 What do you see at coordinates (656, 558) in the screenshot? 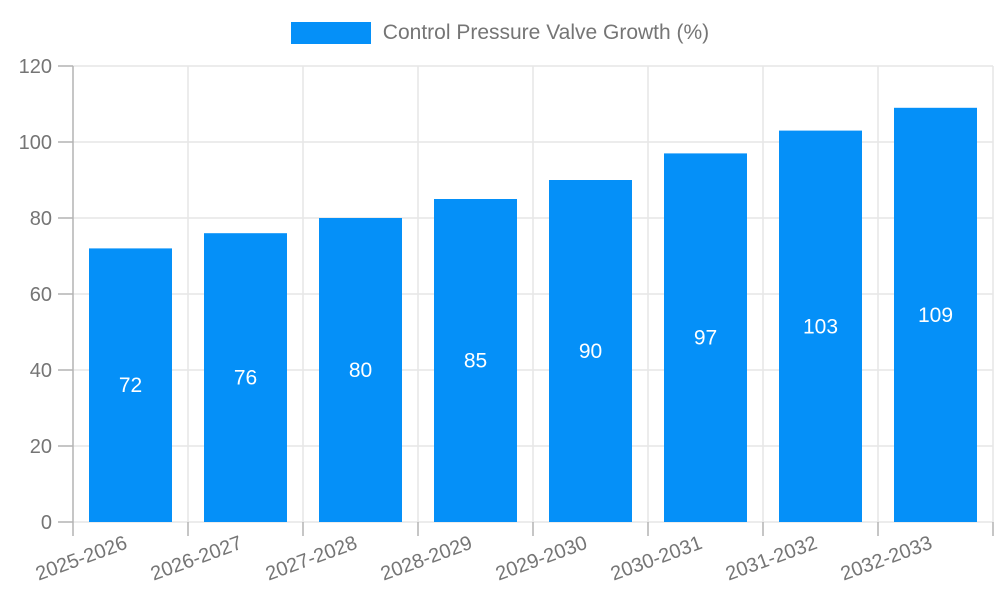
I see `x-tick-label: 2030-2031` at bounding box center [656, 558].